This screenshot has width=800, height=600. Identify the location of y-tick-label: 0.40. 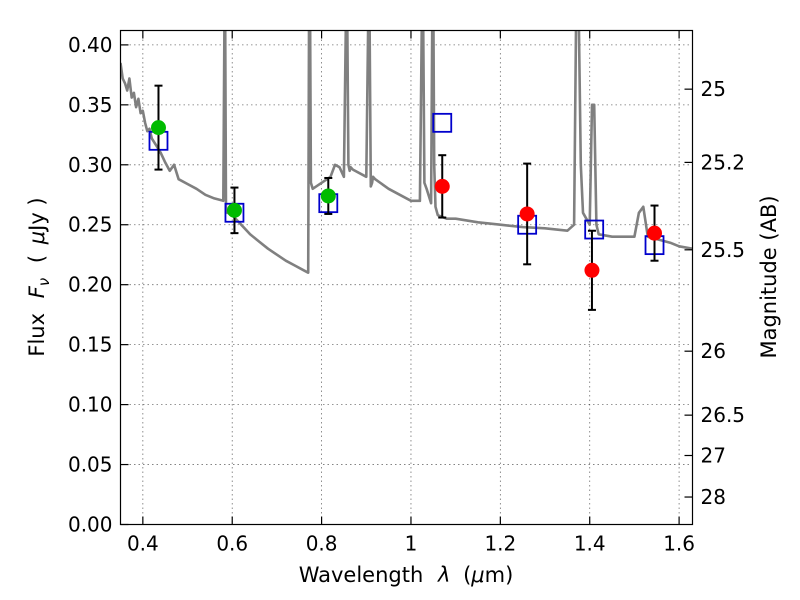
(90, 45).